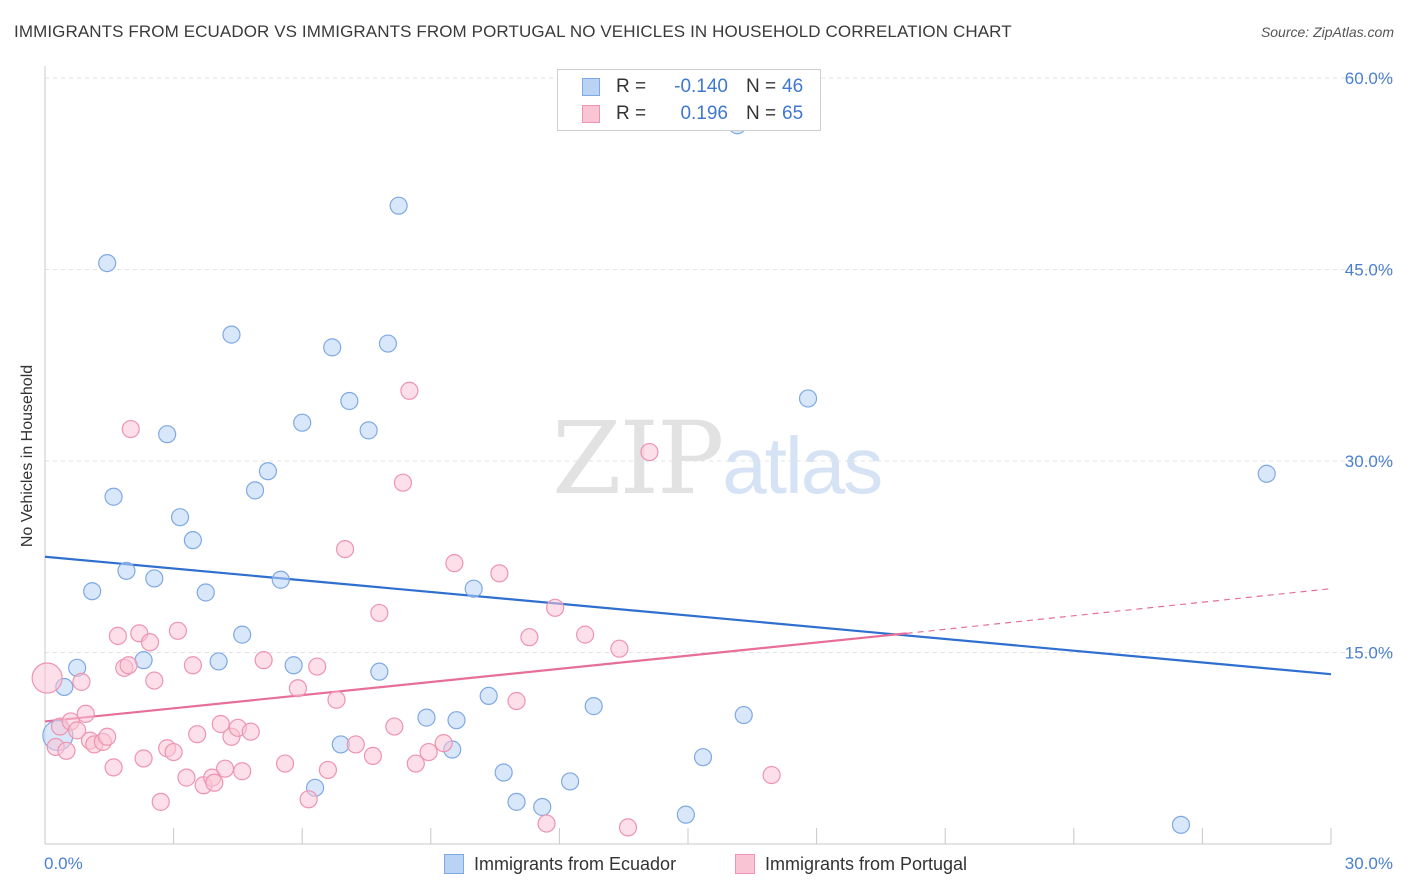 Image resolution: width=1406 pixels, height=892 pixels. Describe the element at coordinates (1369, 270) in the screenshot. I see `y-tick-label: 45.0%` at that location.